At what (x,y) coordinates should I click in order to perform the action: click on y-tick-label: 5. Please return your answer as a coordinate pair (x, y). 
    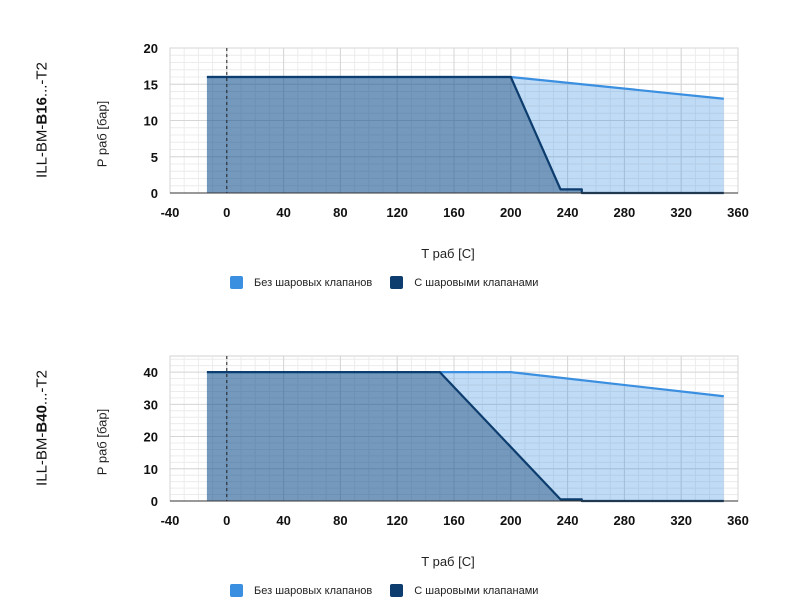
    Looking at the image, I should click on (154, 157).